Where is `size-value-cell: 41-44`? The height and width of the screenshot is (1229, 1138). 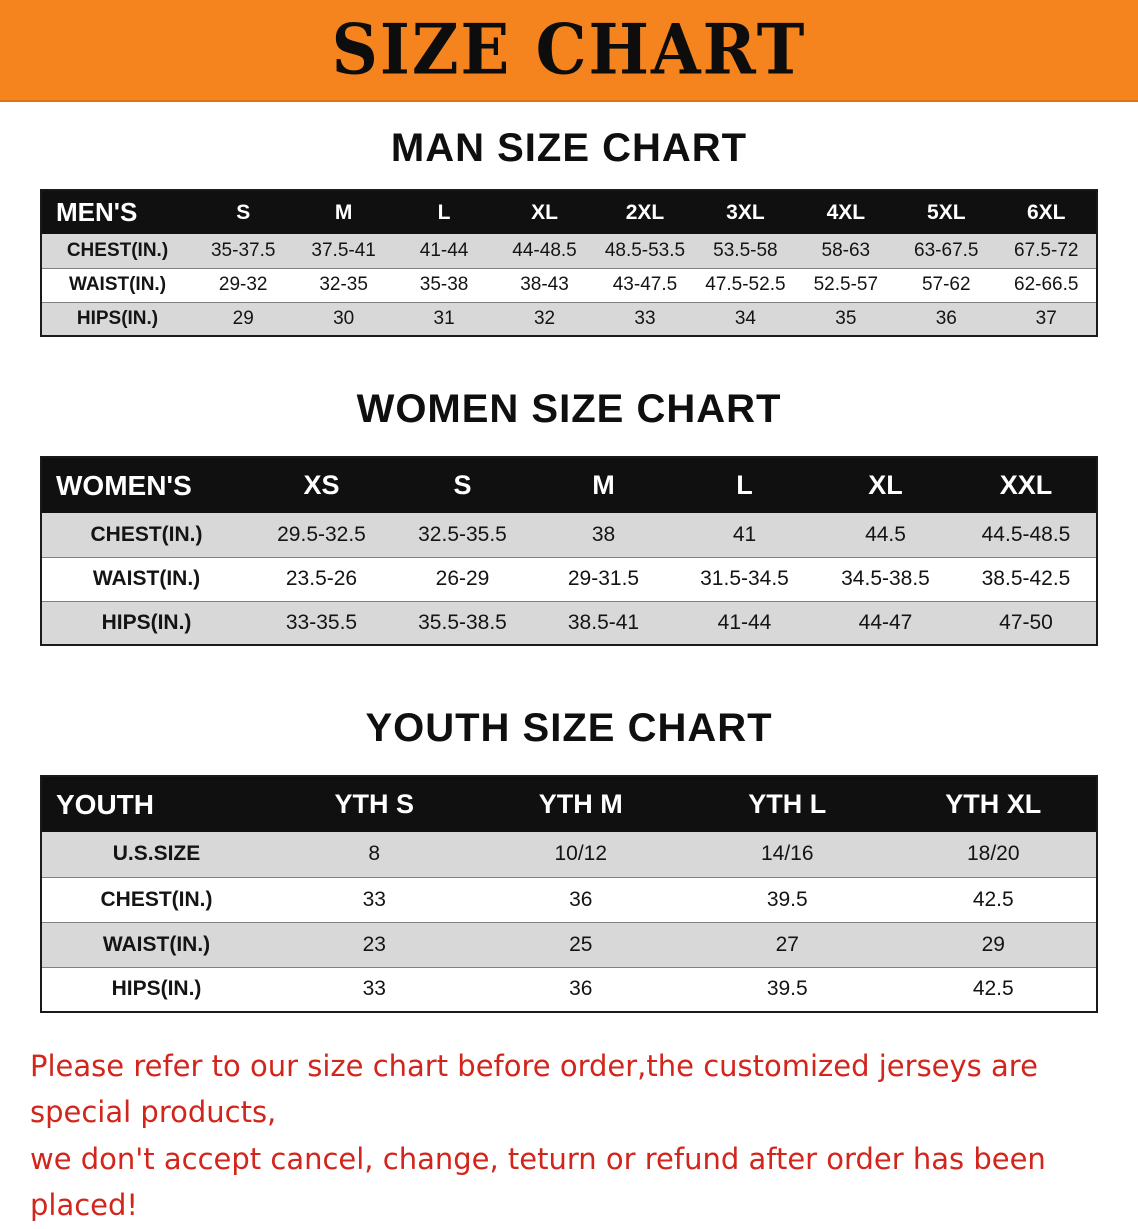
size-value-cell: 41-44 is located at coordinates (744, 623).